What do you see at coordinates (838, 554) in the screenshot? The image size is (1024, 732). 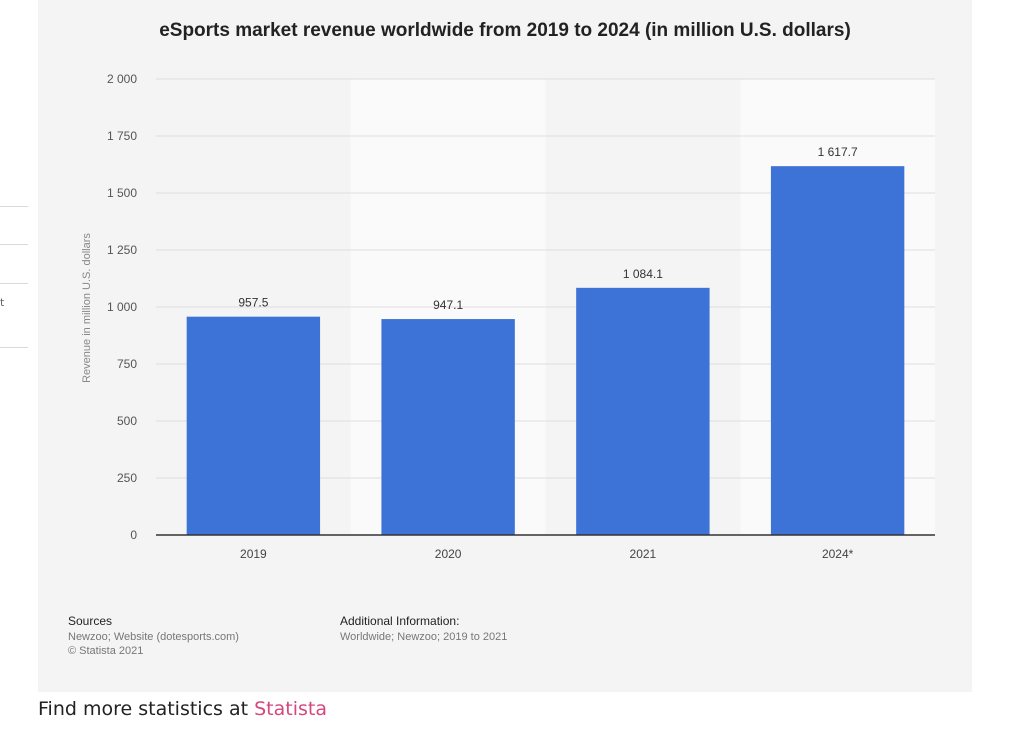 I see `x-tick-label: 2024*` at bounding box center [838, 554].